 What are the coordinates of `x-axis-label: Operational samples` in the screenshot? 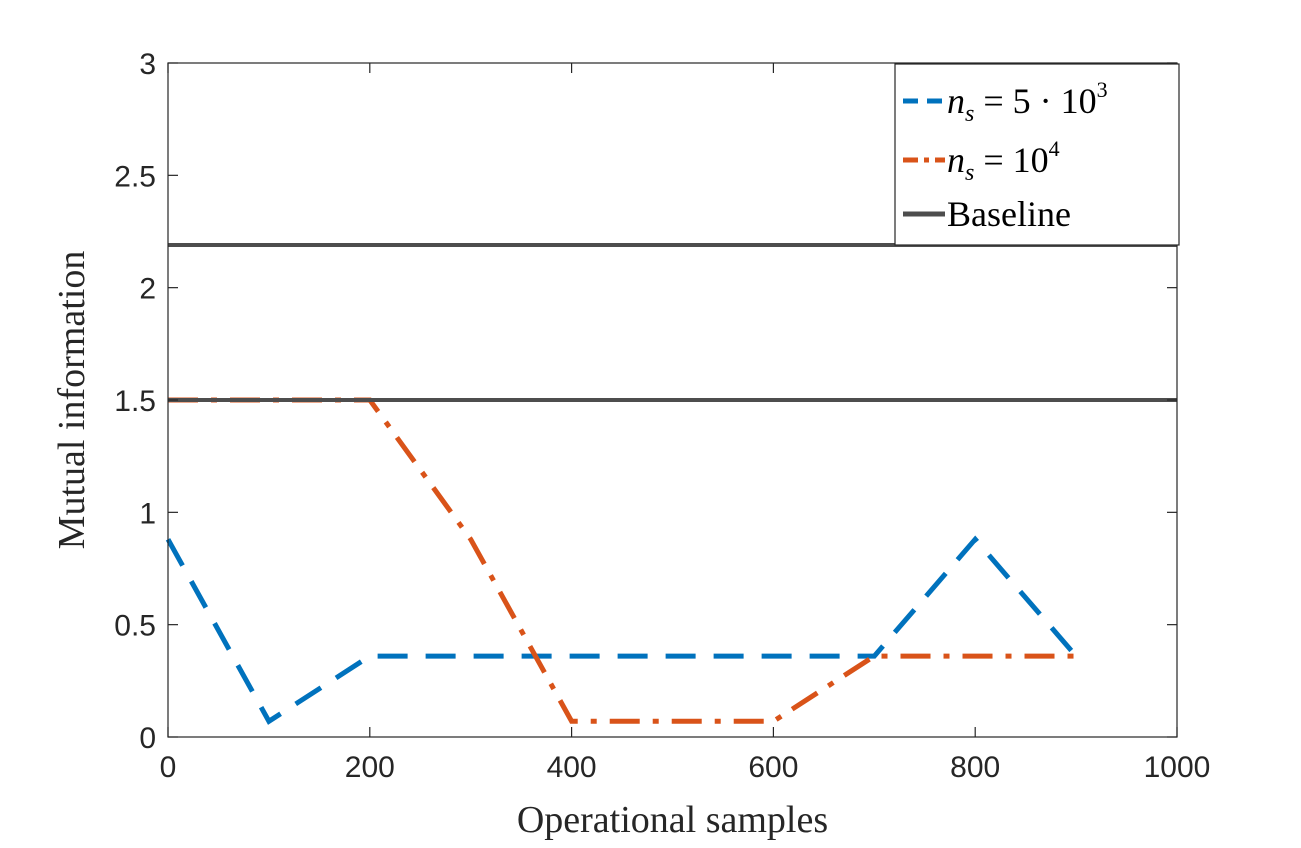 It's located at (672, 820).